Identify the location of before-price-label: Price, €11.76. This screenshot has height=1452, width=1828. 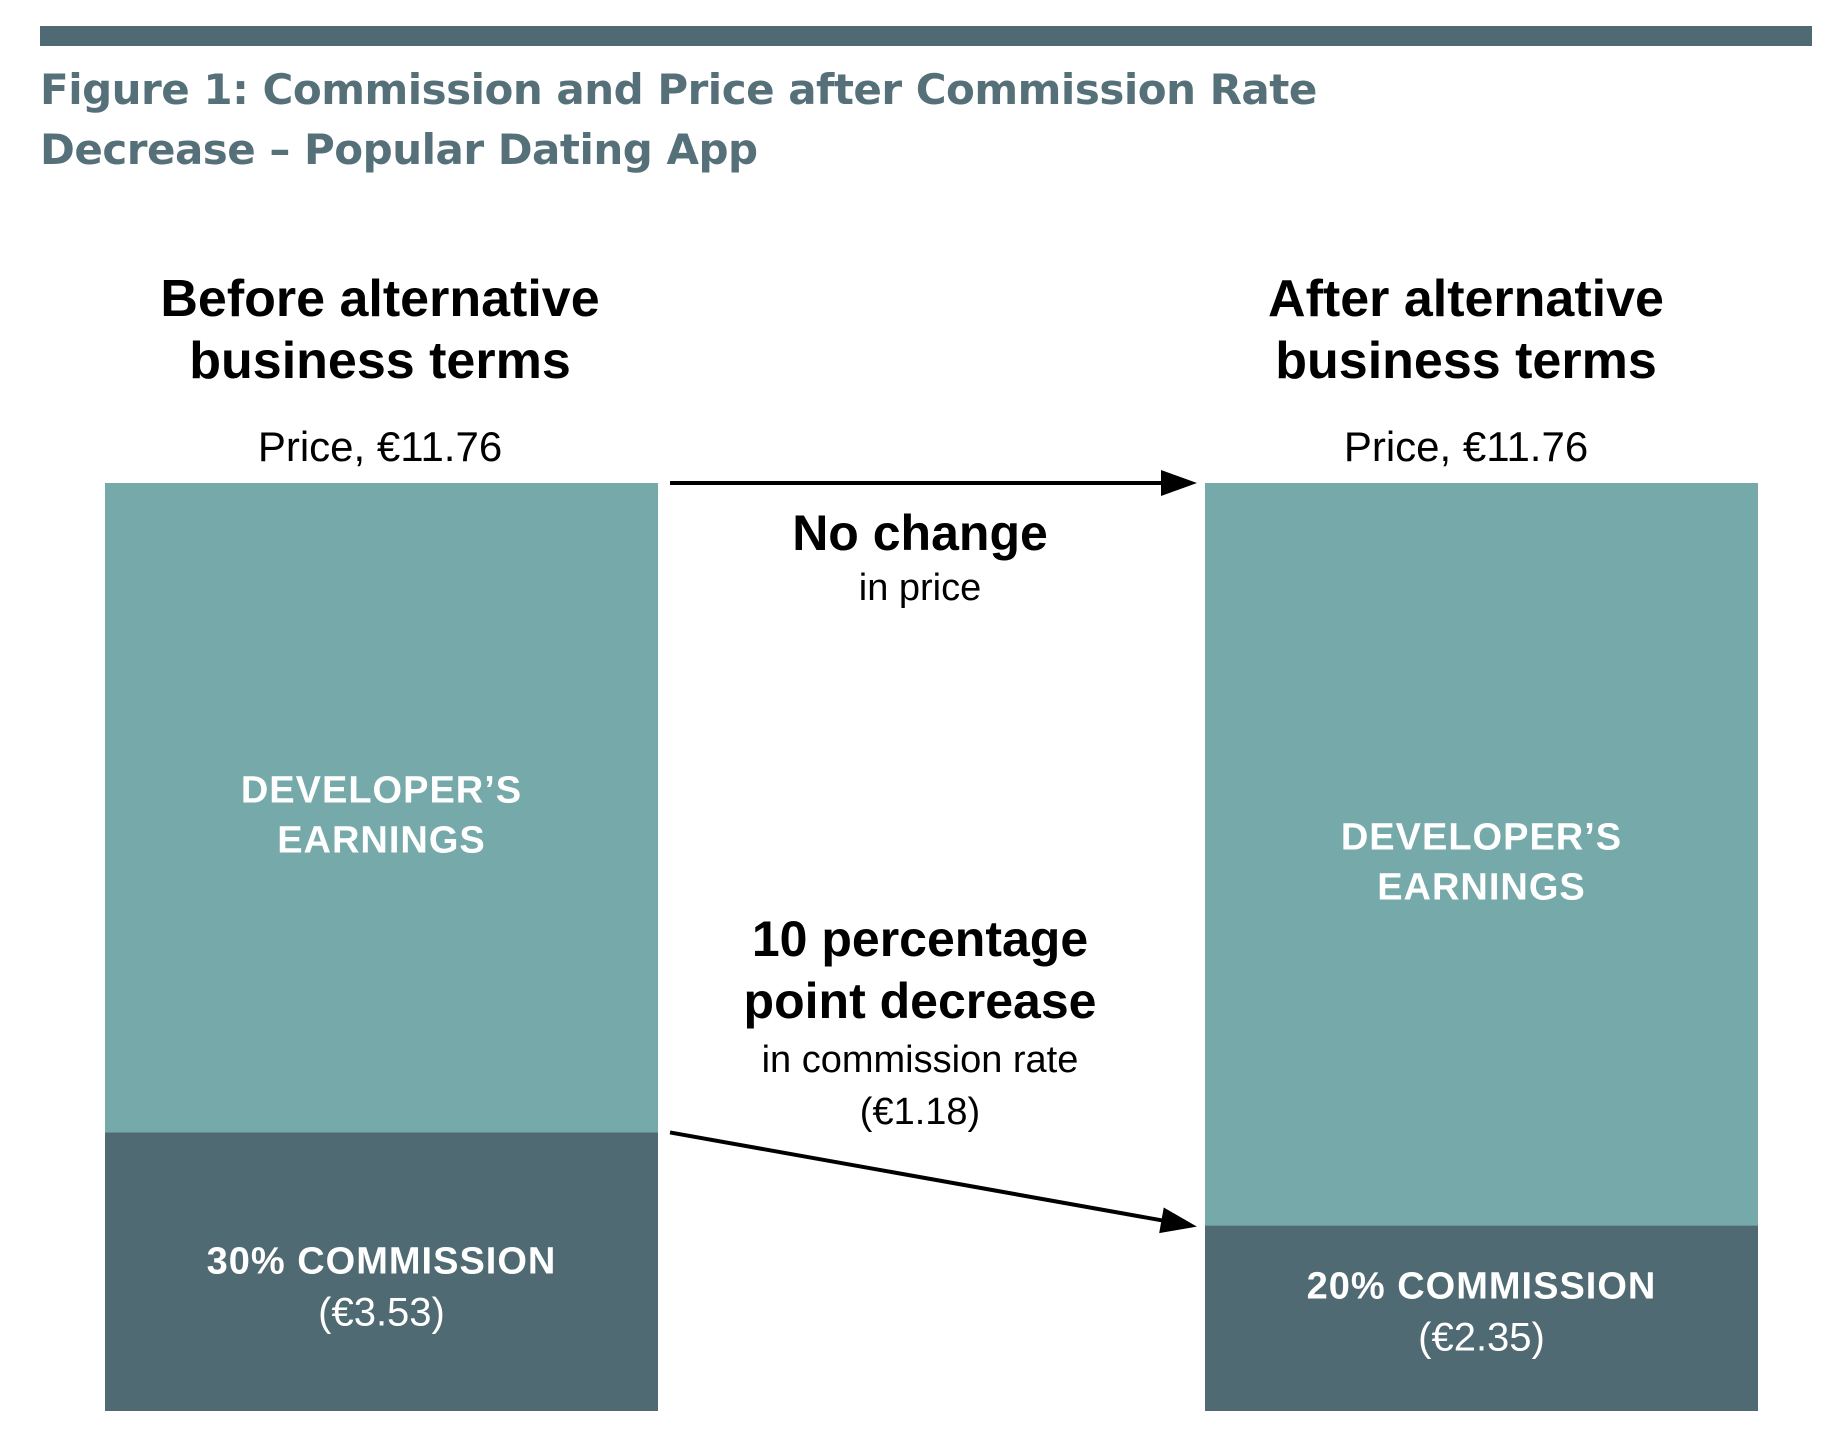
(380, 446).